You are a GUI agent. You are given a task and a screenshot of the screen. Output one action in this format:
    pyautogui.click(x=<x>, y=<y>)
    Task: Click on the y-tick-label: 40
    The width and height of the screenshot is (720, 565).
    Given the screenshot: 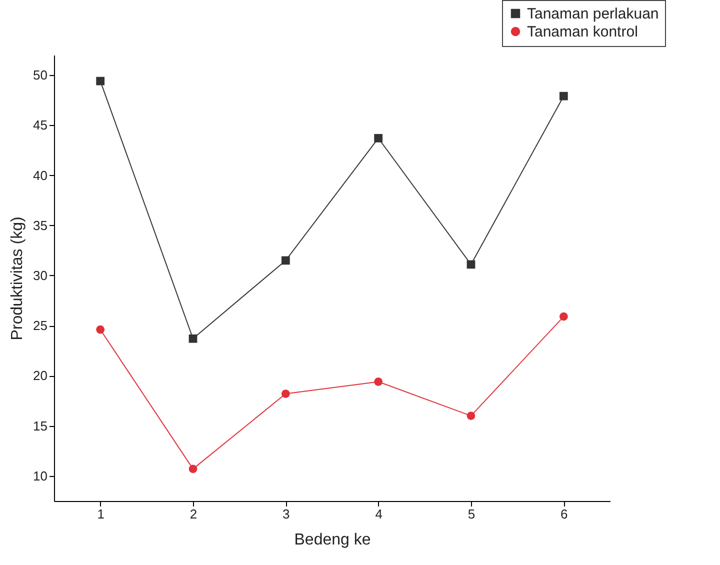 What is the action you would take?
    pyautogui.click(x=40, y=175)
    